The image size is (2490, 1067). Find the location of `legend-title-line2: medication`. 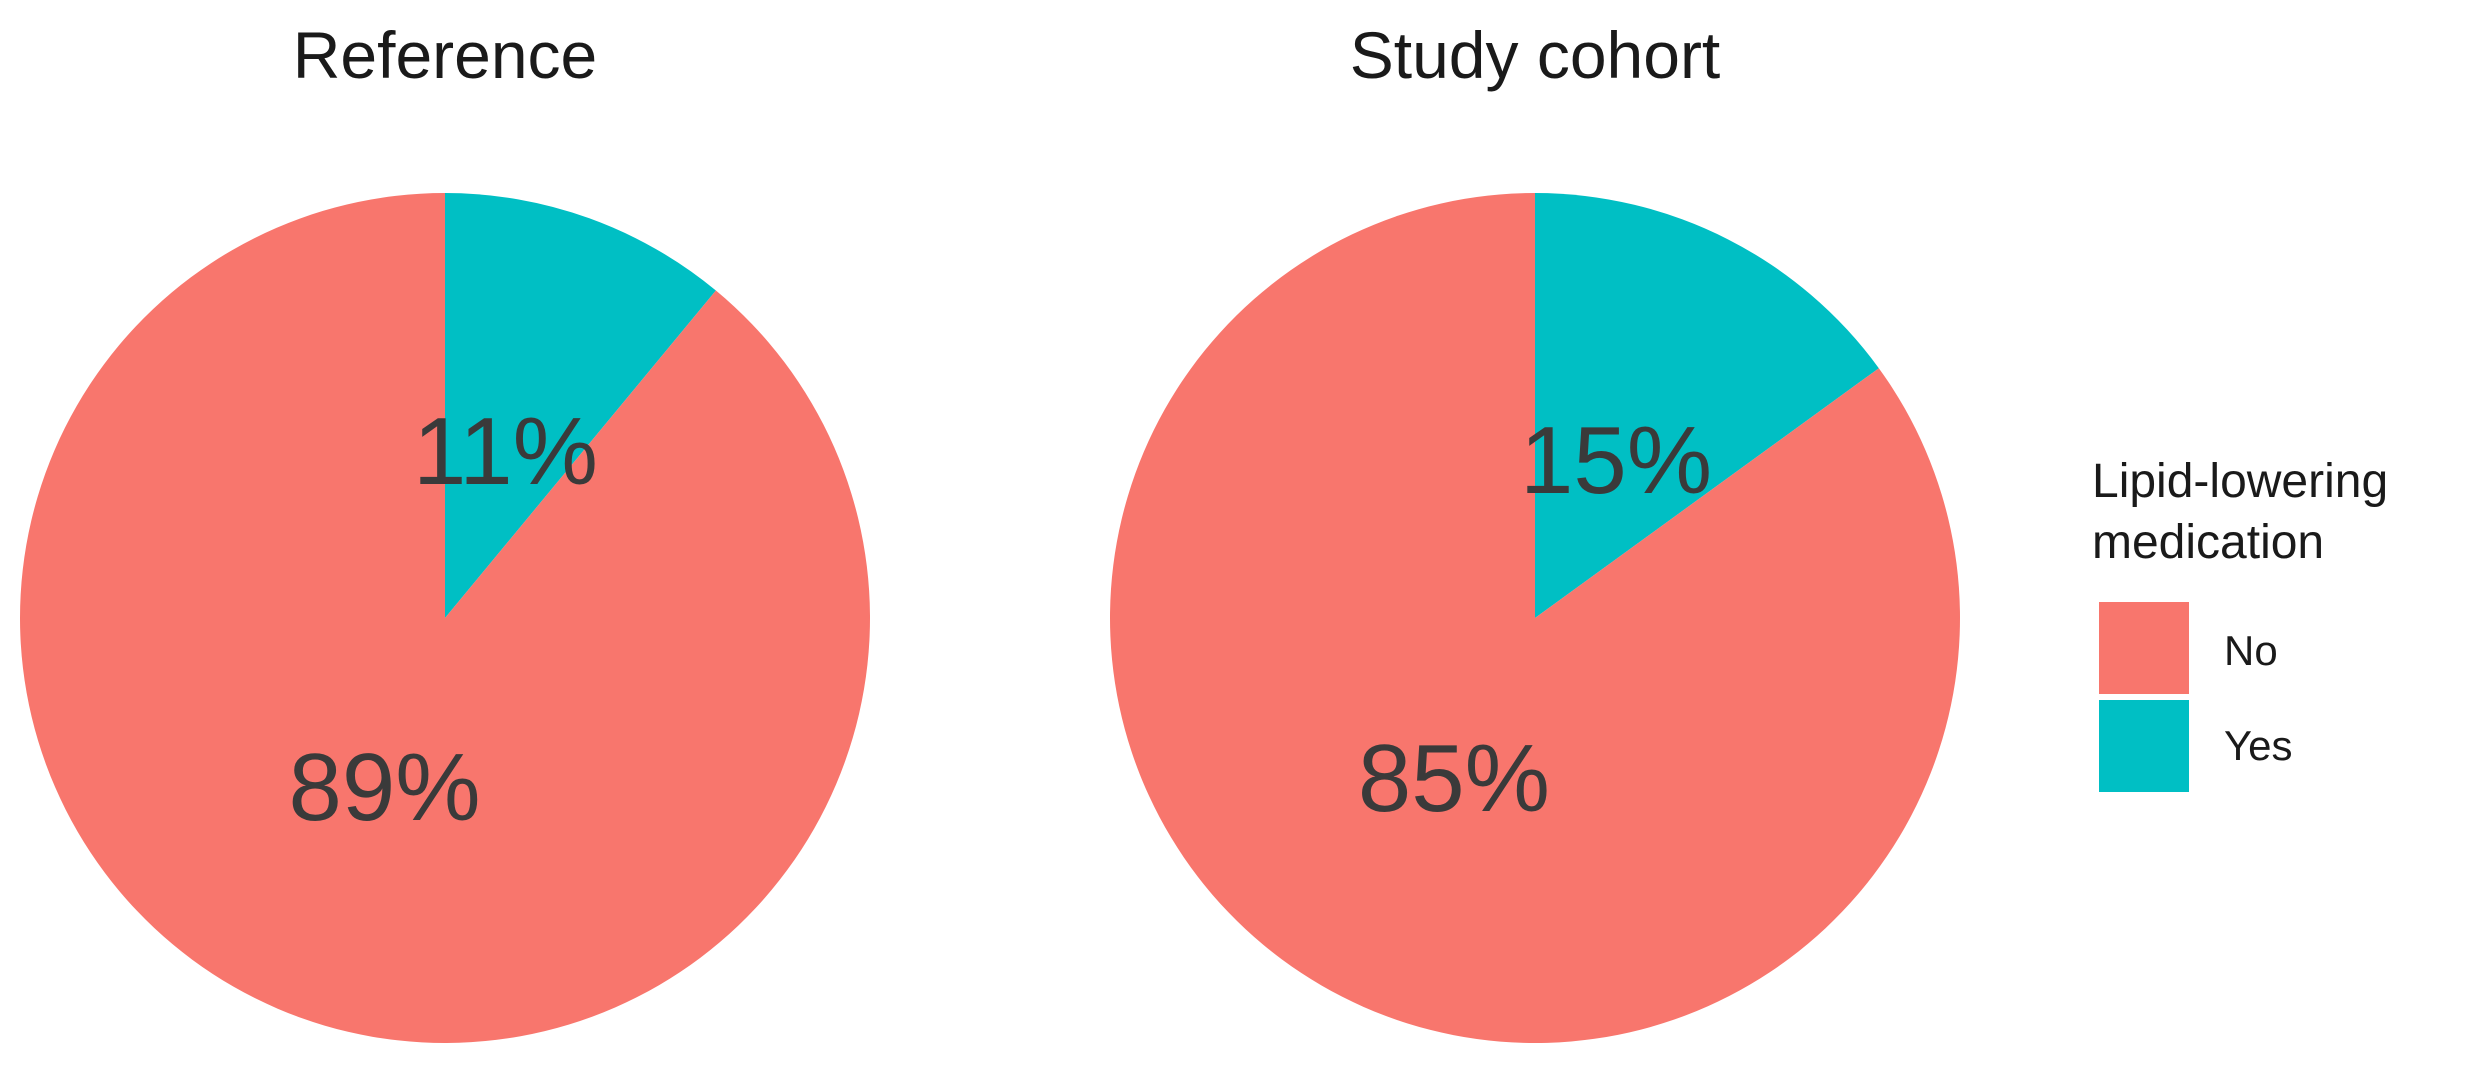

legend-title-line2: medication is located at coordinates (2208, 542).